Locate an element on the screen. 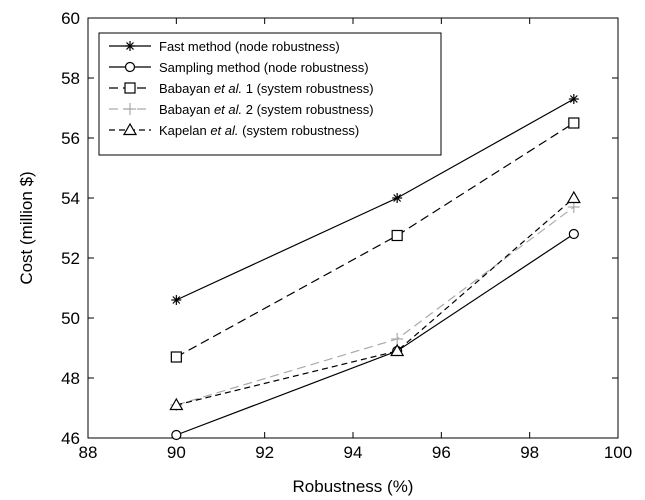 This screenshot has width=645, height=500. legend-label-part: 2 (system robustness) is located at coordinates (308, 109).